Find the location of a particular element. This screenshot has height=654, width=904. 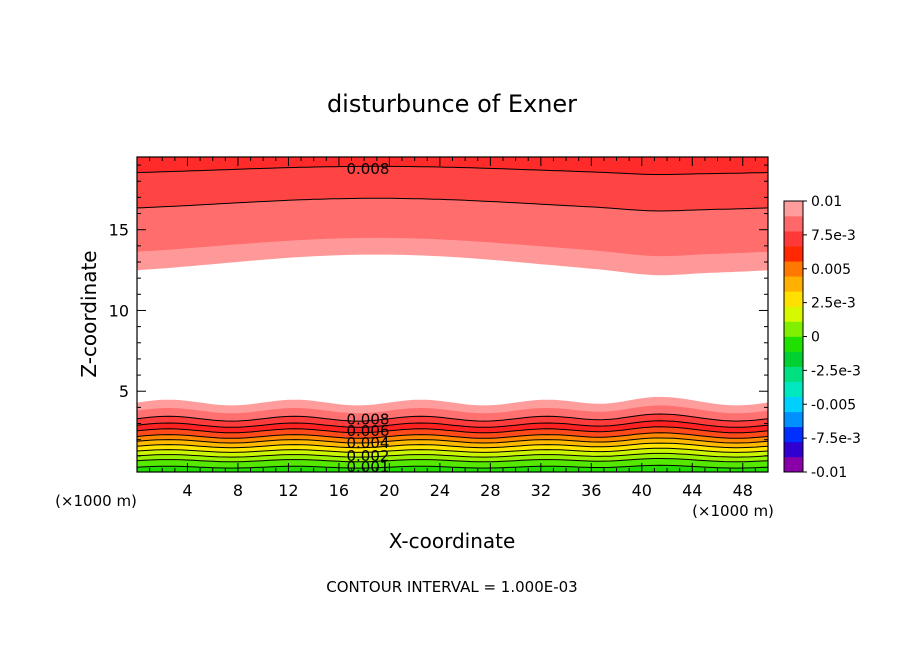

contour-interval-note: CONTOUR INTERVAL = 1.000E-03 is located at coordinates (451, 587).